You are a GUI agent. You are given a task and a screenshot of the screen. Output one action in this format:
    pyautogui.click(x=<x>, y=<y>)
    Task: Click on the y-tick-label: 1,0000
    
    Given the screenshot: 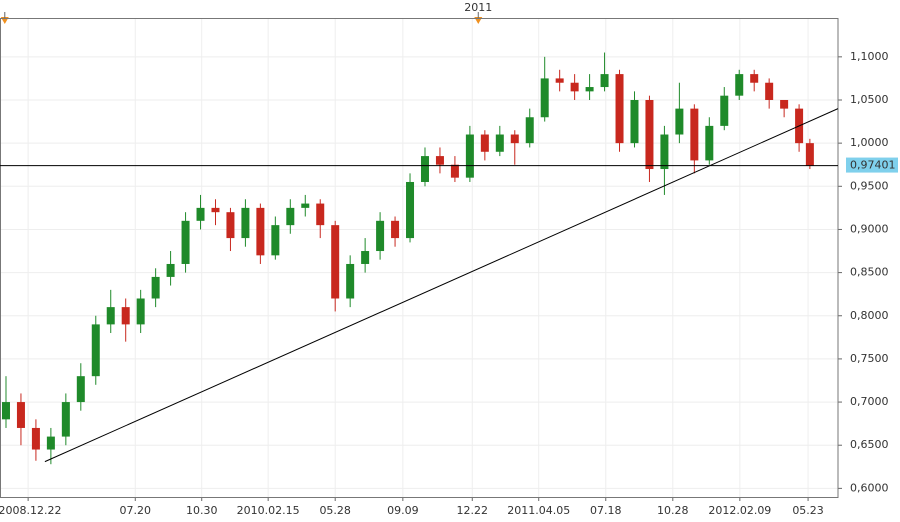 What is the action you would take?
    pyautogui.click(x=869, y=142)
    